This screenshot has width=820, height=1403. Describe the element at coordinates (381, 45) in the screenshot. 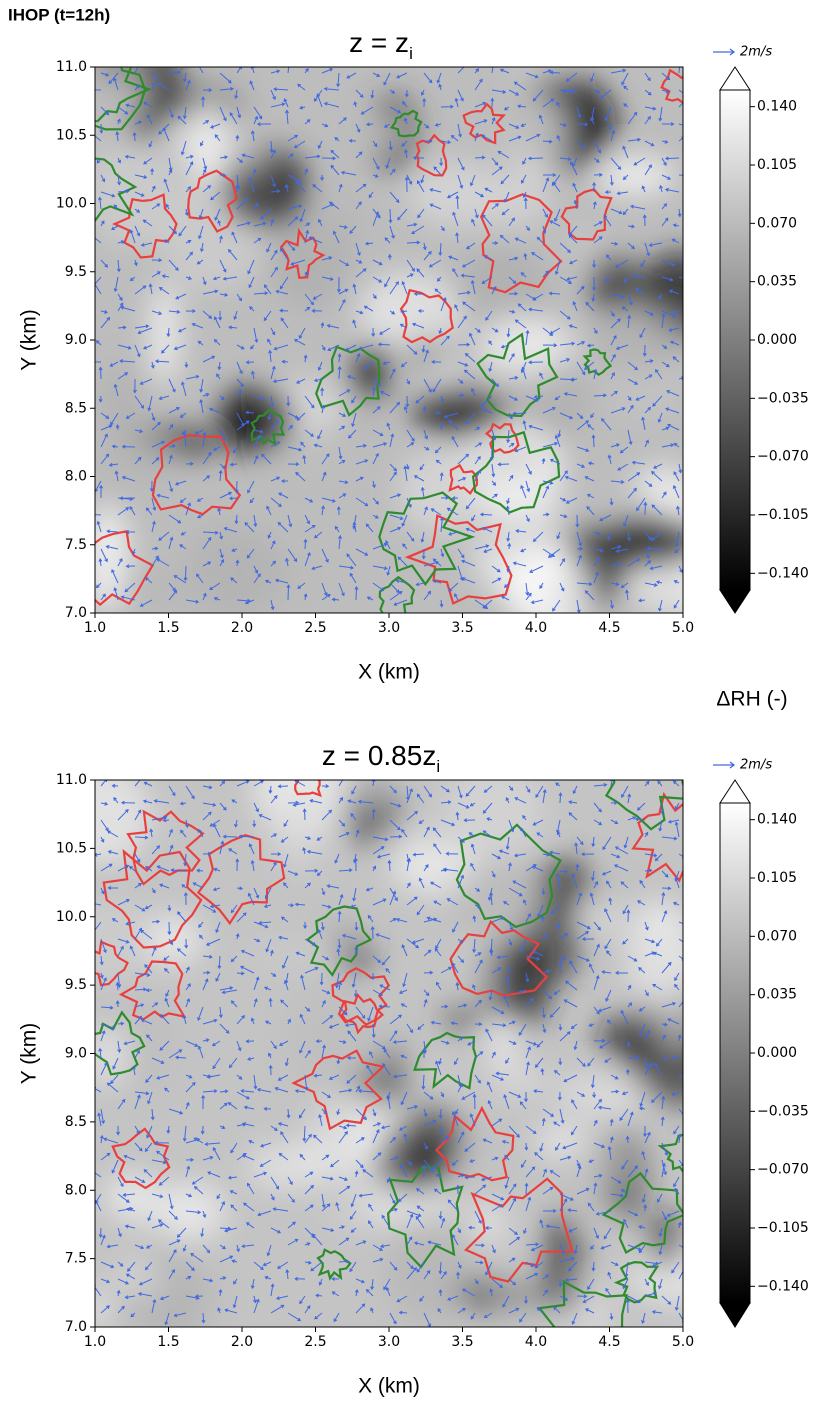

I see `panel-title: z = zi` at that location.